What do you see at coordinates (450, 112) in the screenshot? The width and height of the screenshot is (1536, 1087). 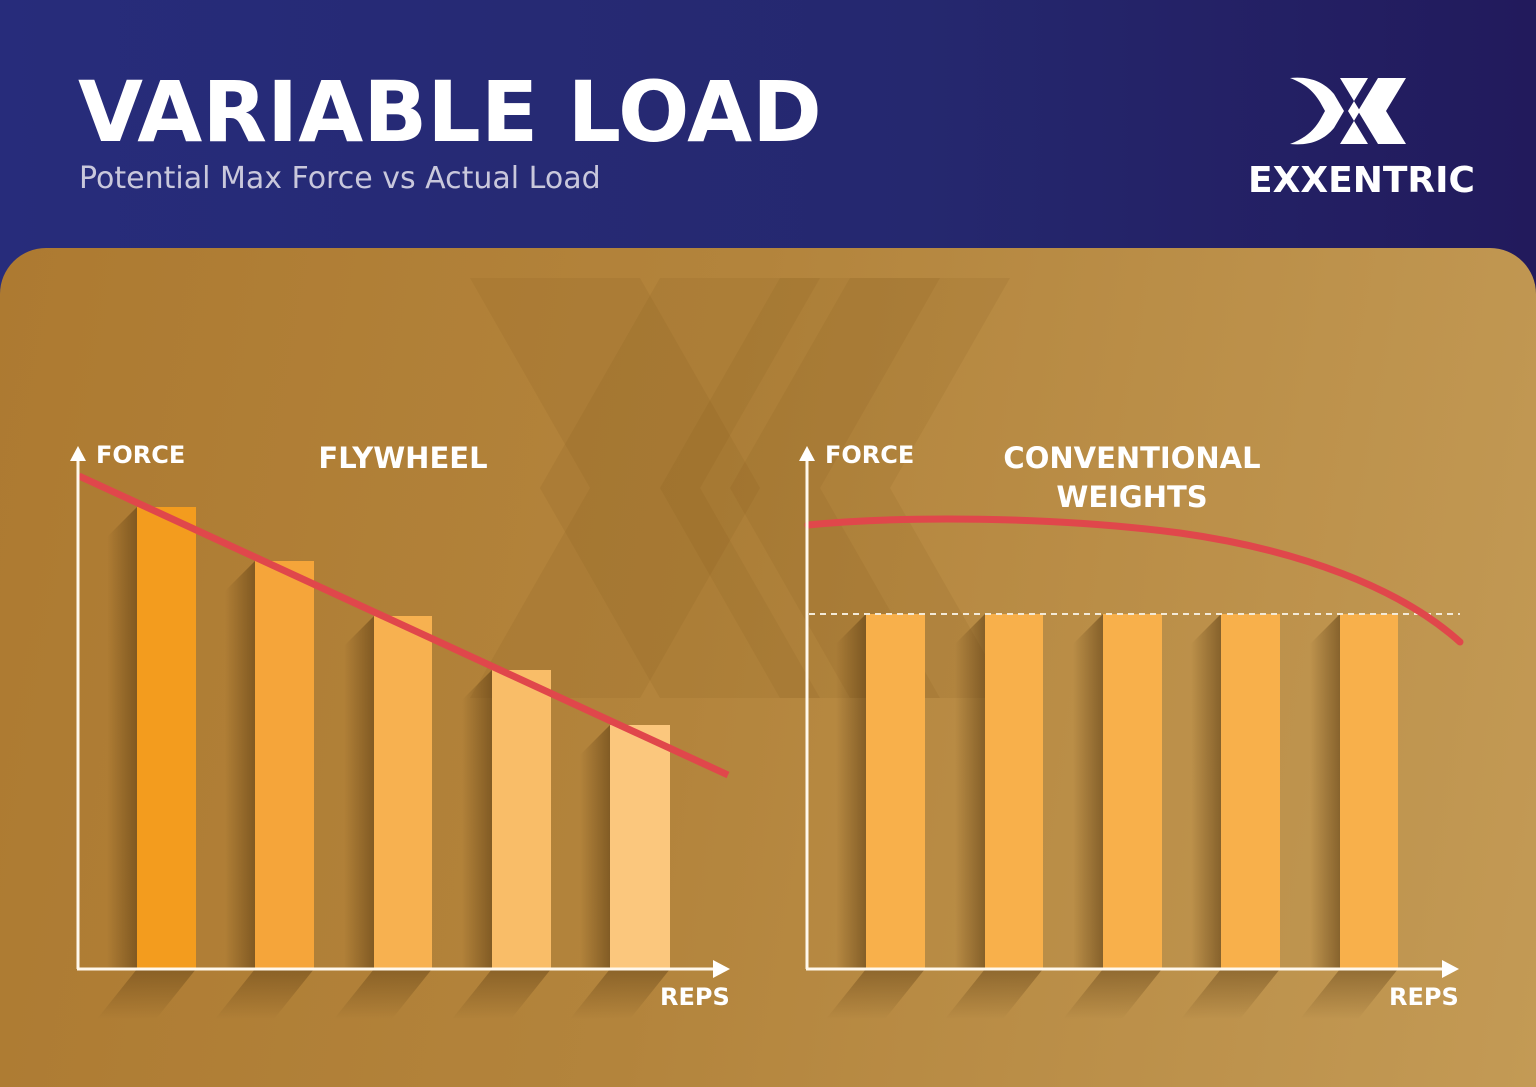 I see `page-title: VARIABLE LOAD` at bounding box center [450, 112].